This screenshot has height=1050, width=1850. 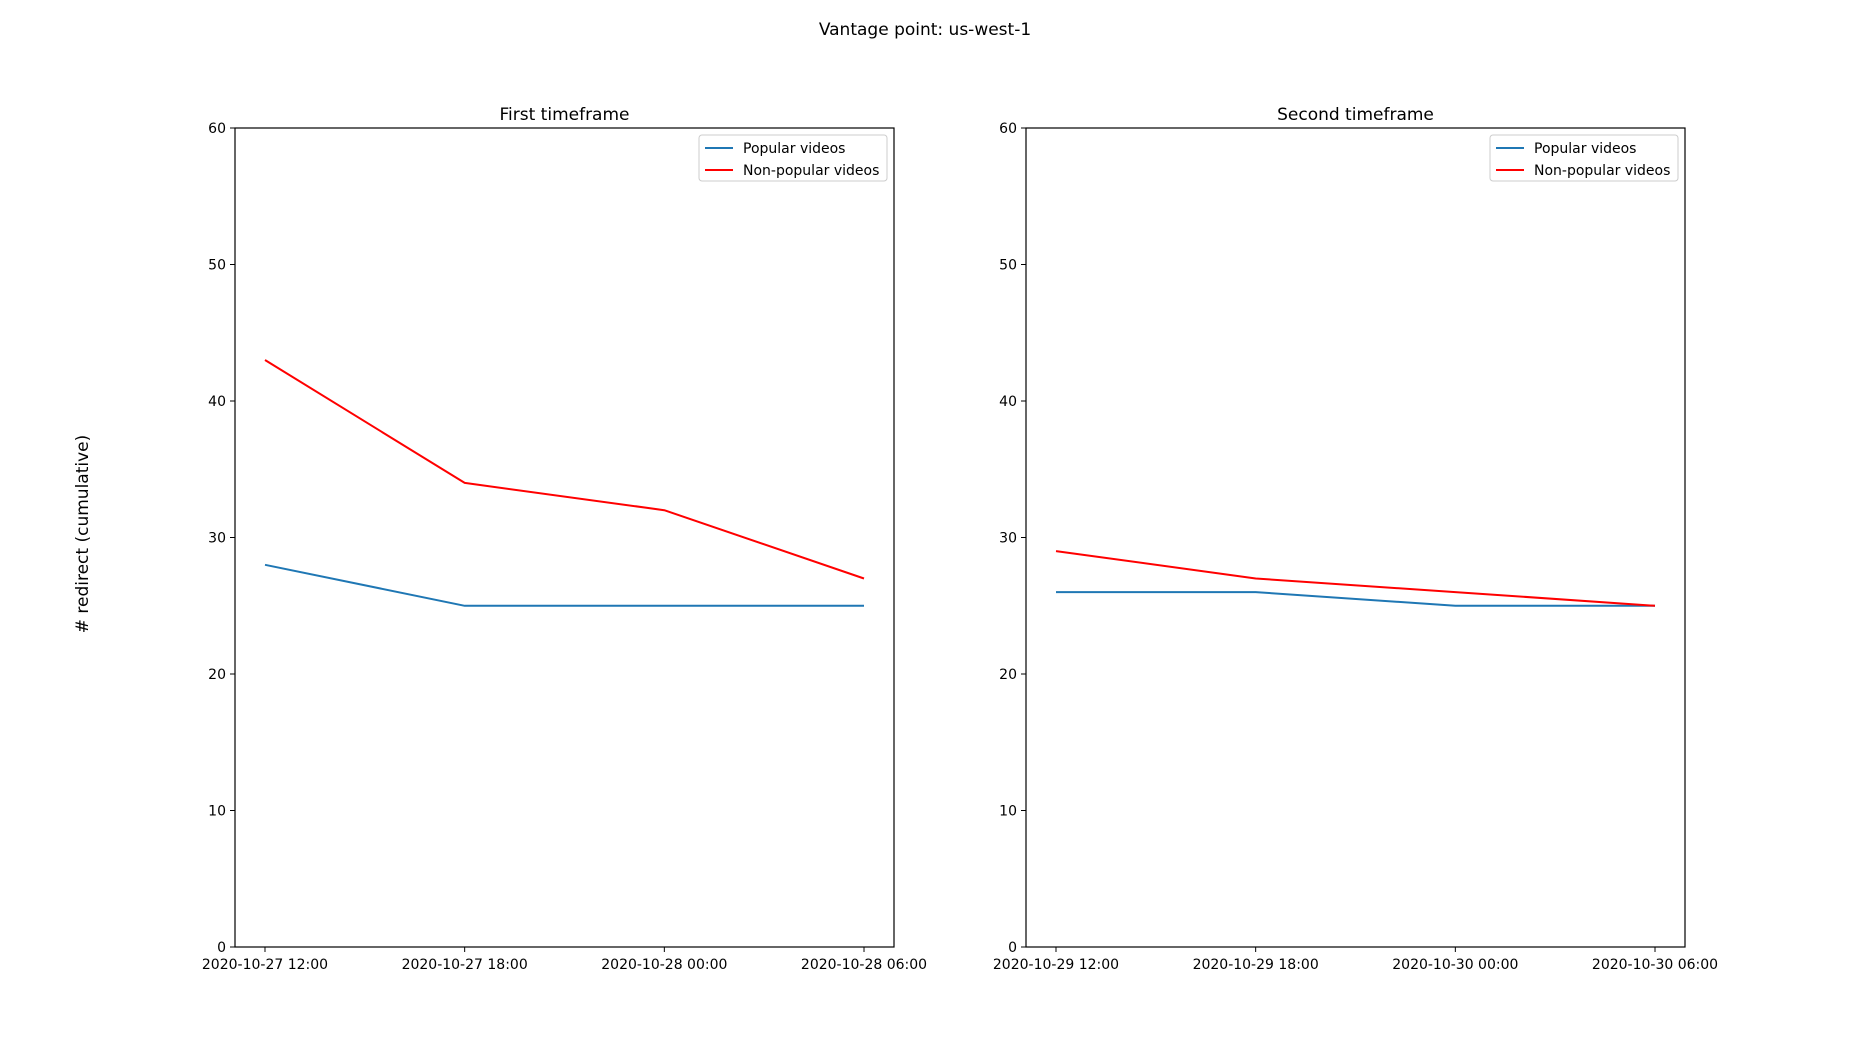 What do you see at coordinates (465, 965) in the screenshot?
I see `x-tick-label: 2020-10-27 18:00` at bounding box center [465, 965].